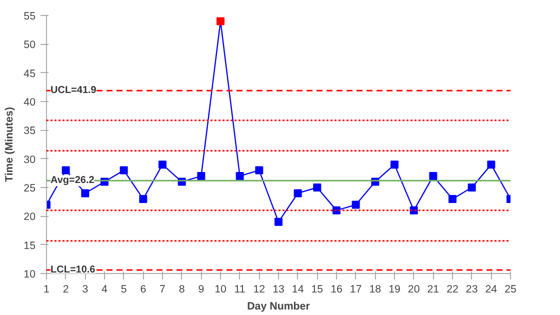 The image size is (560, 315). Describe the element at coordinates (30, 188) in the screenshot. I see `y-tick-label: 25` at that location.